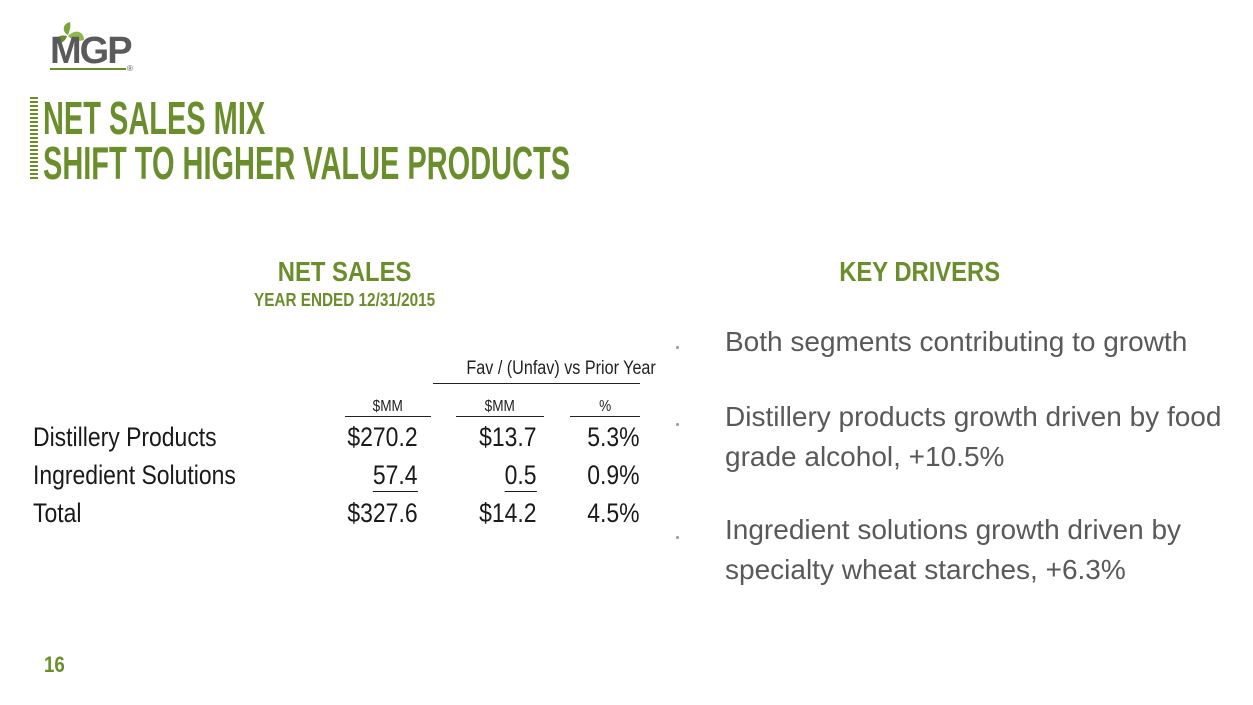 Image resolution: width=1253 pixels, height=705 pixels. What do you see at coordinates (307, 163) in the screenshot?
I see `title-line: SHIFT TO HIGHER VALUE PRODUCTS` at bounding box center [307, 163].